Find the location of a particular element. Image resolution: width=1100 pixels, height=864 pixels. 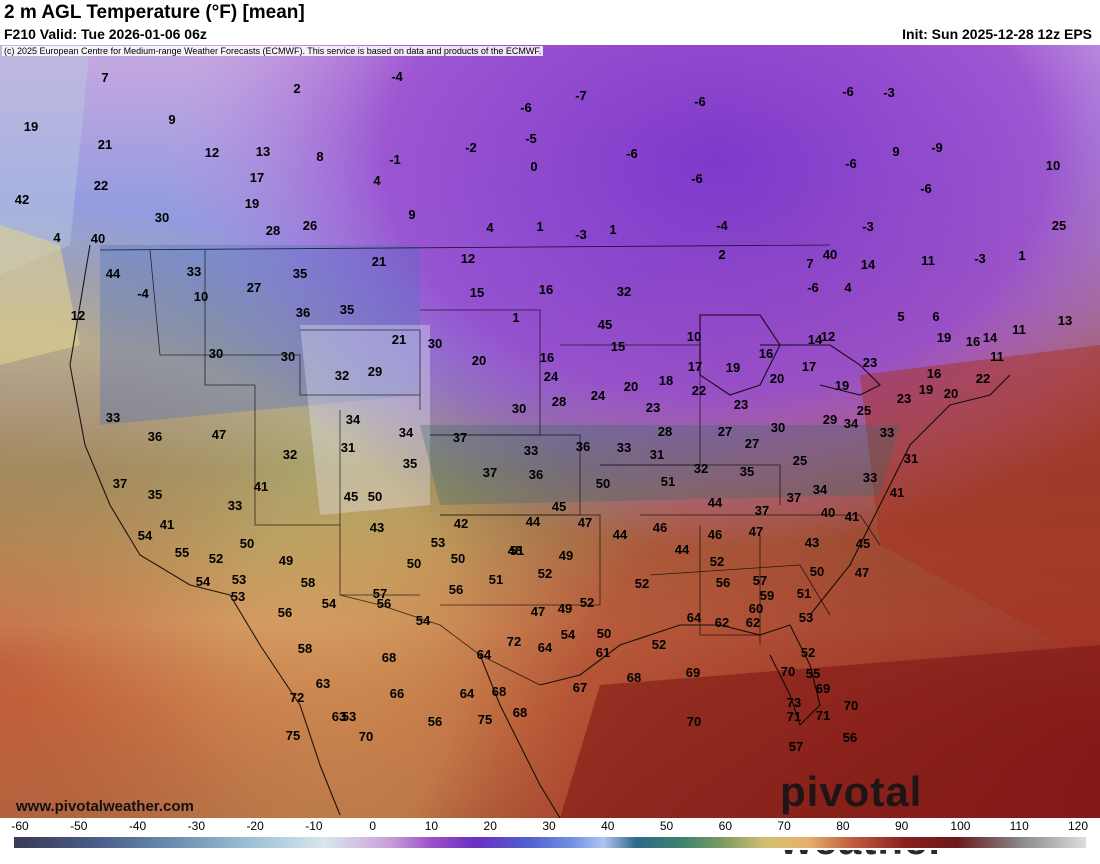

temperature-label: 60 is located at coordinates (756, 608).